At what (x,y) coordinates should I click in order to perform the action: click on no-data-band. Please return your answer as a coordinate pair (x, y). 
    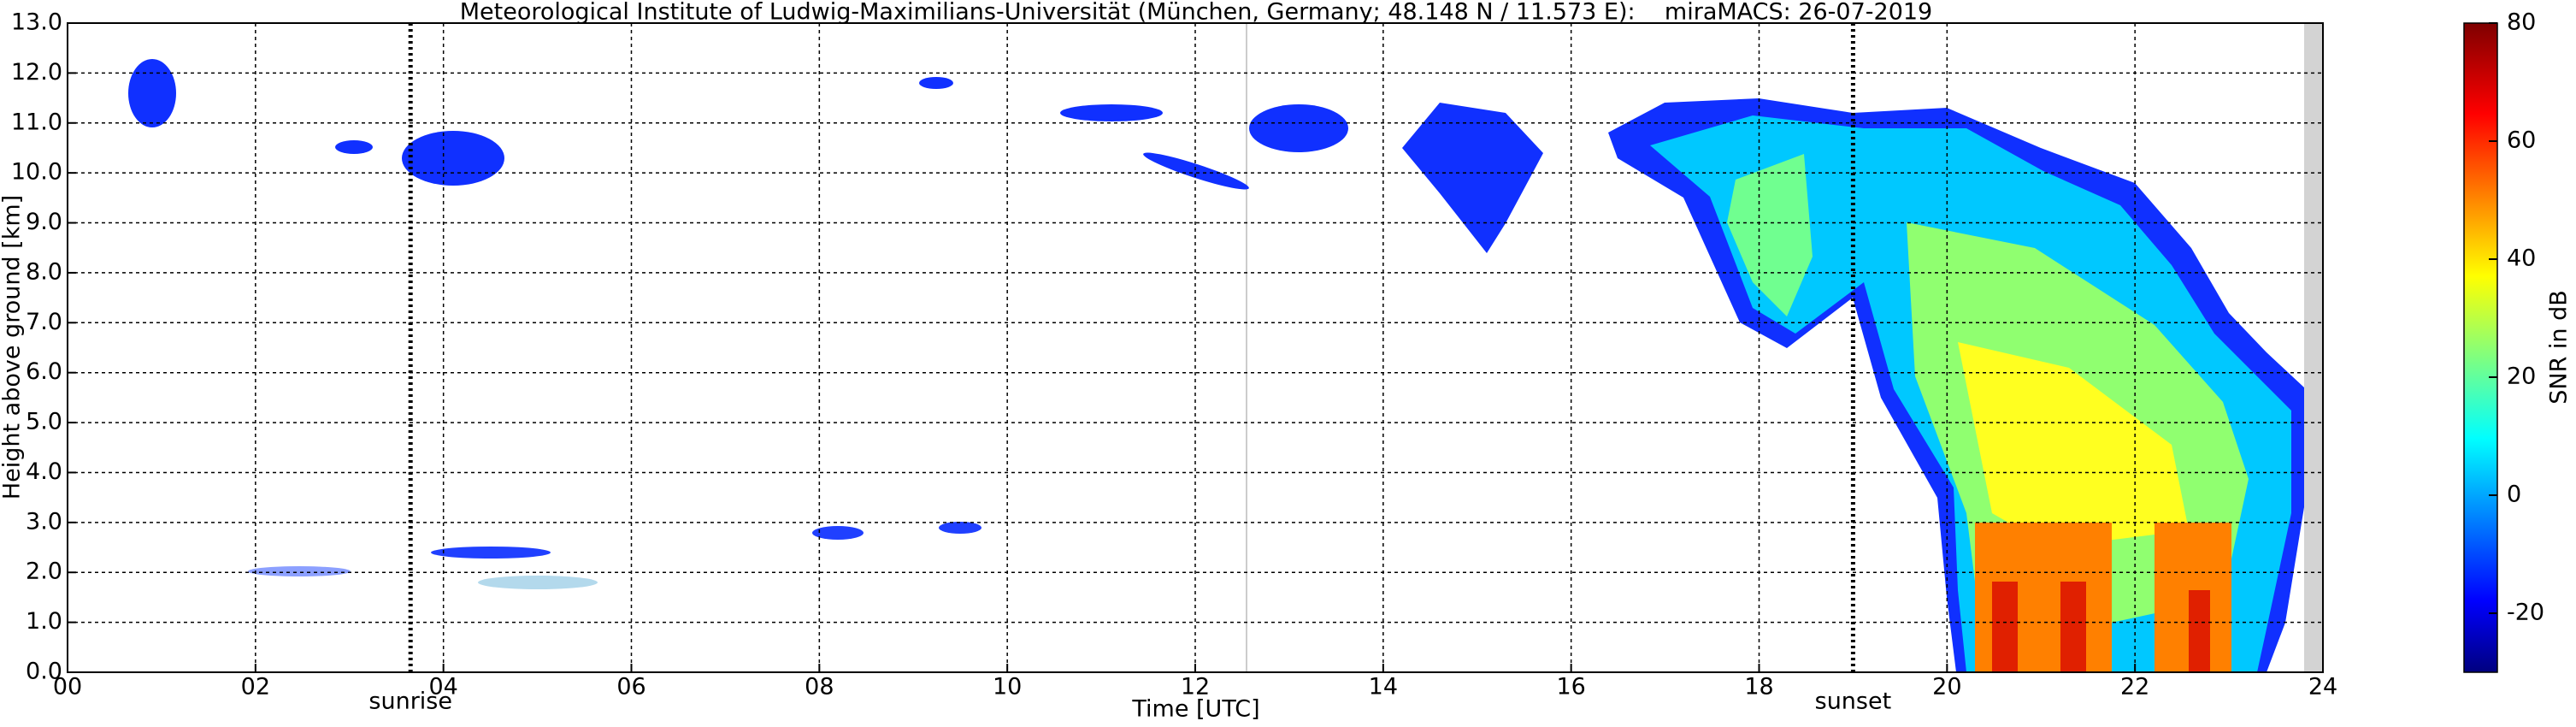
    Looking at the image, I should click on (2313, 347).